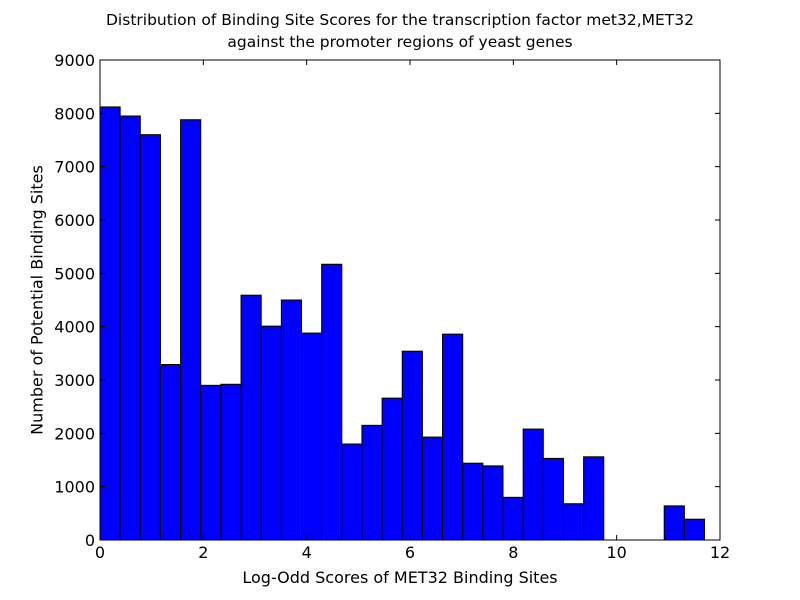 The width and height of the screenshot is (800, 600). Describe the element at coordinates (100, 552) in the screenshot. I see `x-tick-label-0: 0` at that location.